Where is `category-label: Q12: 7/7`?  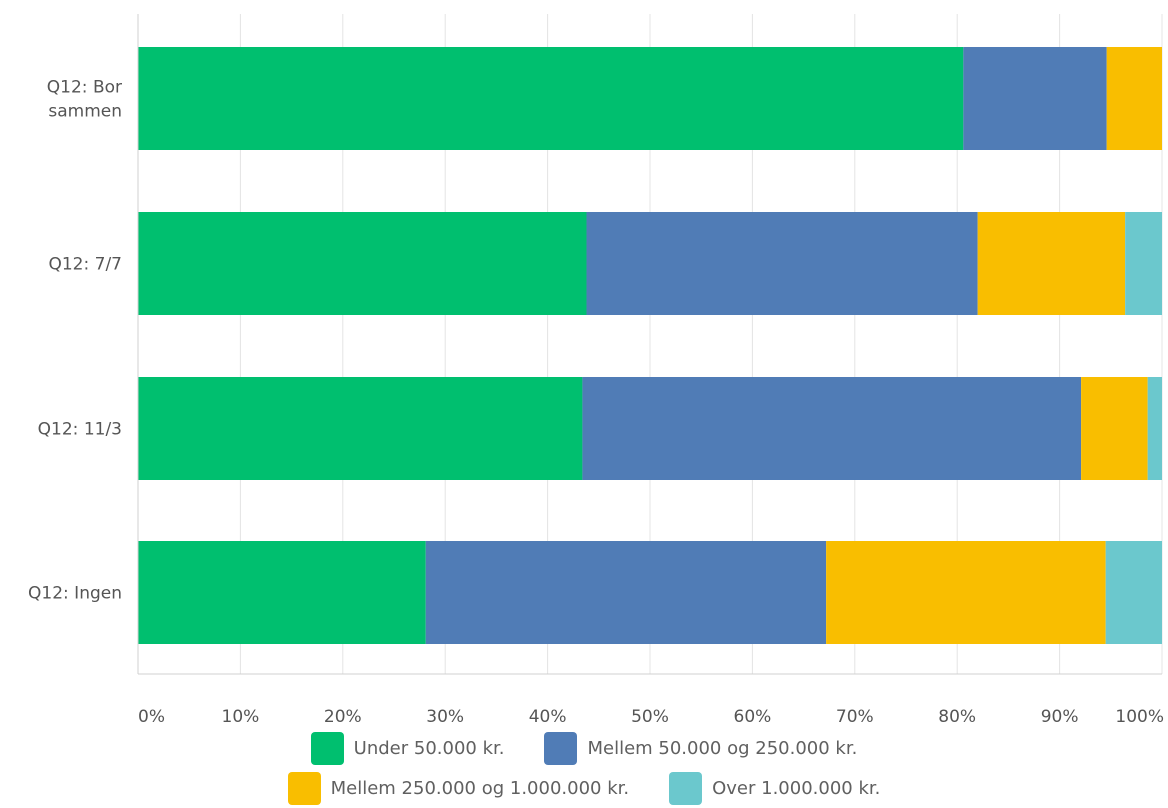
category-label: Q12: 7/7 is located at coordinates (85, 265).